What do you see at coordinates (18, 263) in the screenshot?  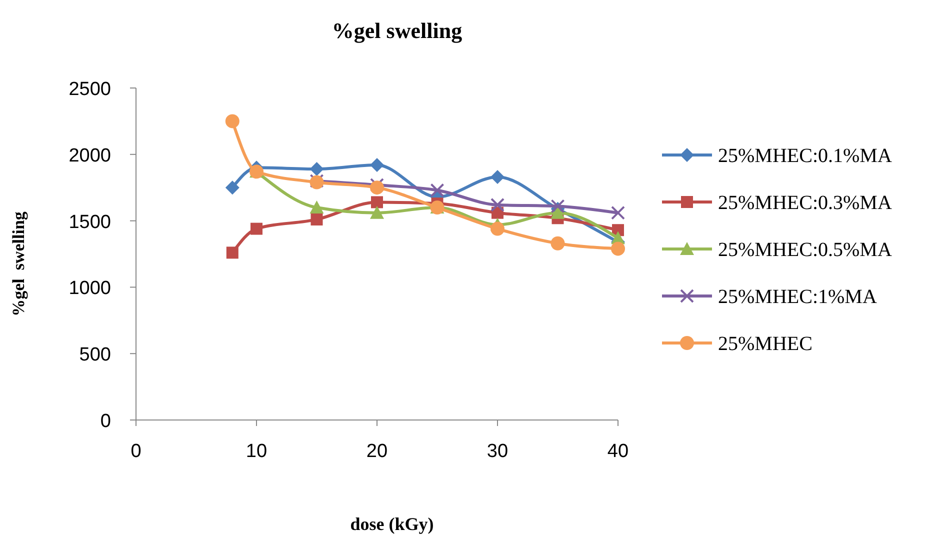 I see `y-axis-title: %gel swelling` at bounding box center [18, 263].